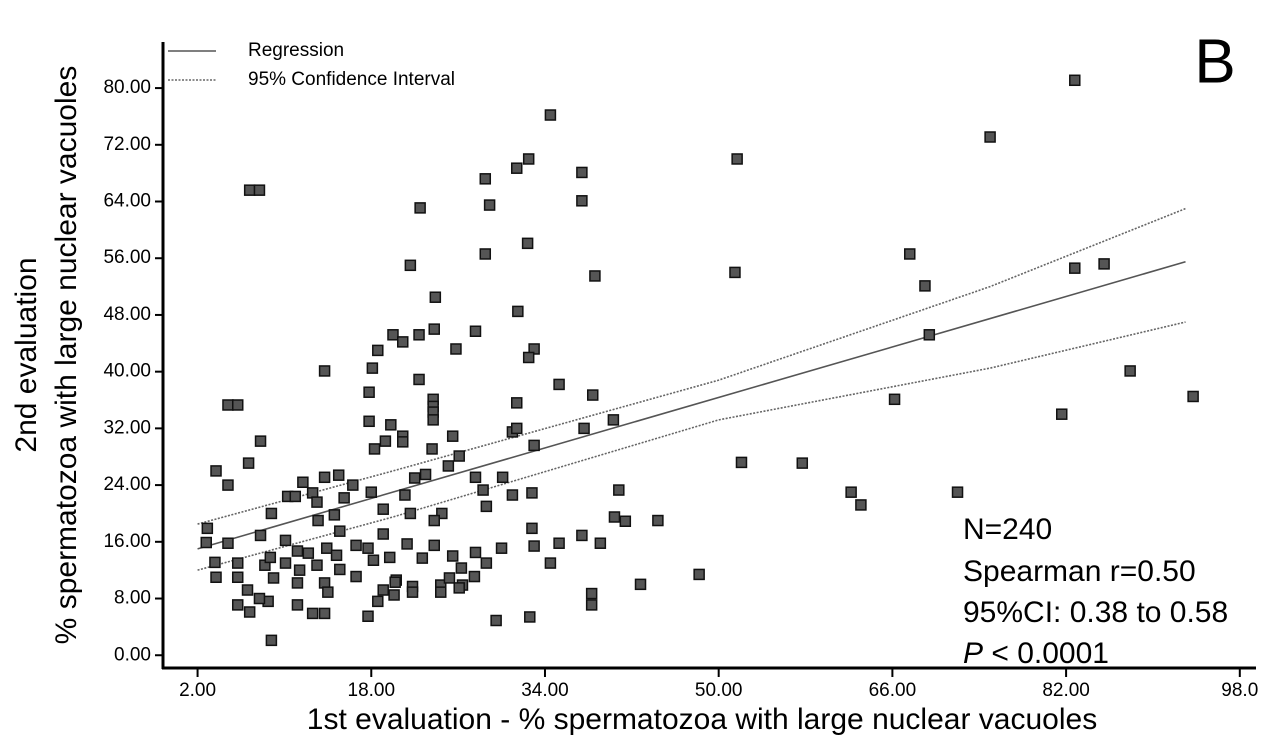  What do you see at coordinates (545, 690) in the screenshot?
I see `x-tick-label: 34.00` at bounding box center [545, 690].